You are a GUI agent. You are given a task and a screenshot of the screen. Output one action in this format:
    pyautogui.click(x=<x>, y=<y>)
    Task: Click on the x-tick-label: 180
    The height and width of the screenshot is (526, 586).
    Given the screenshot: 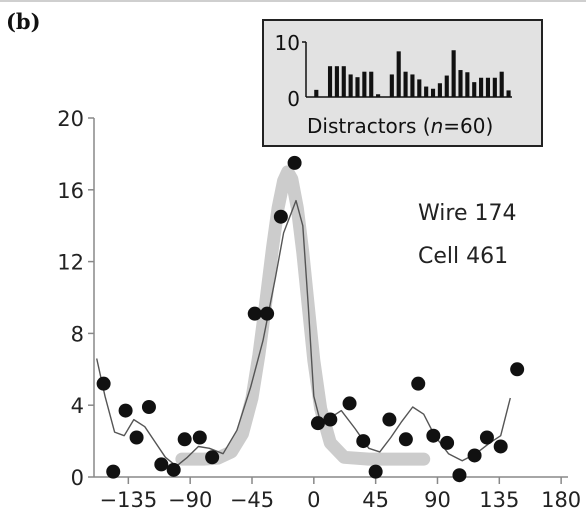 What is the action you would take?
    pyautogui.click(x=561, y=500)
    